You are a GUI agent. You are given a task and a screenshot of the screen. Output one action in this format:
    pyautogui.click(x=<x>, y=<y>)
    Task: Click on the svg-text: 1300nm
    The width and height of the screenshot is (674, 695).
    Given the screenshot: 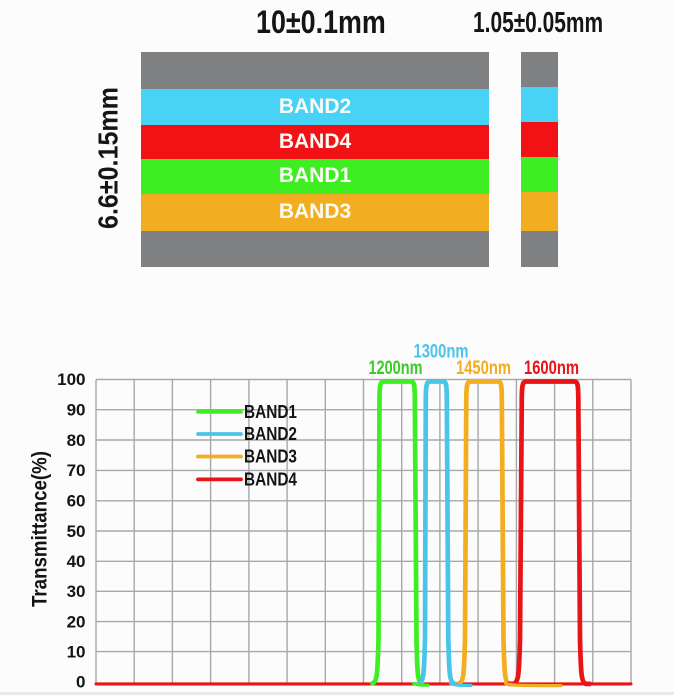 What is the action you would take?
    pyautogui.click(x=441, y=352)
    